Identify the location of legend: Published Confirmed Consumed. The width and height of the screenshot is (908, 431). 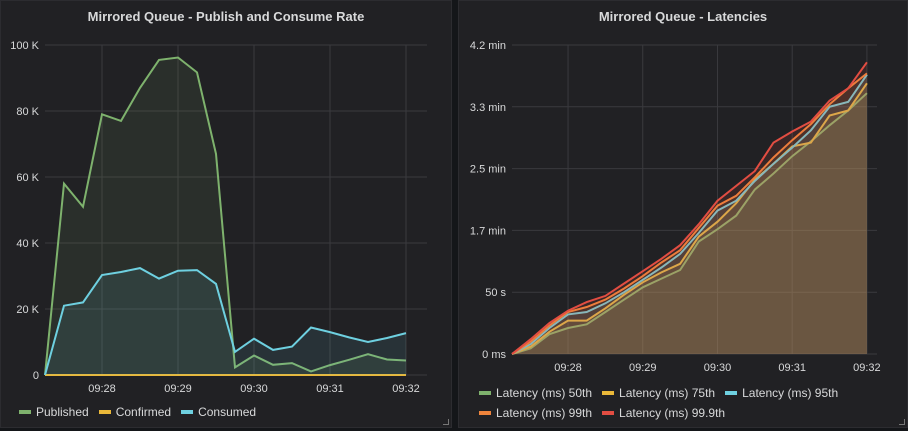
(229, 412).